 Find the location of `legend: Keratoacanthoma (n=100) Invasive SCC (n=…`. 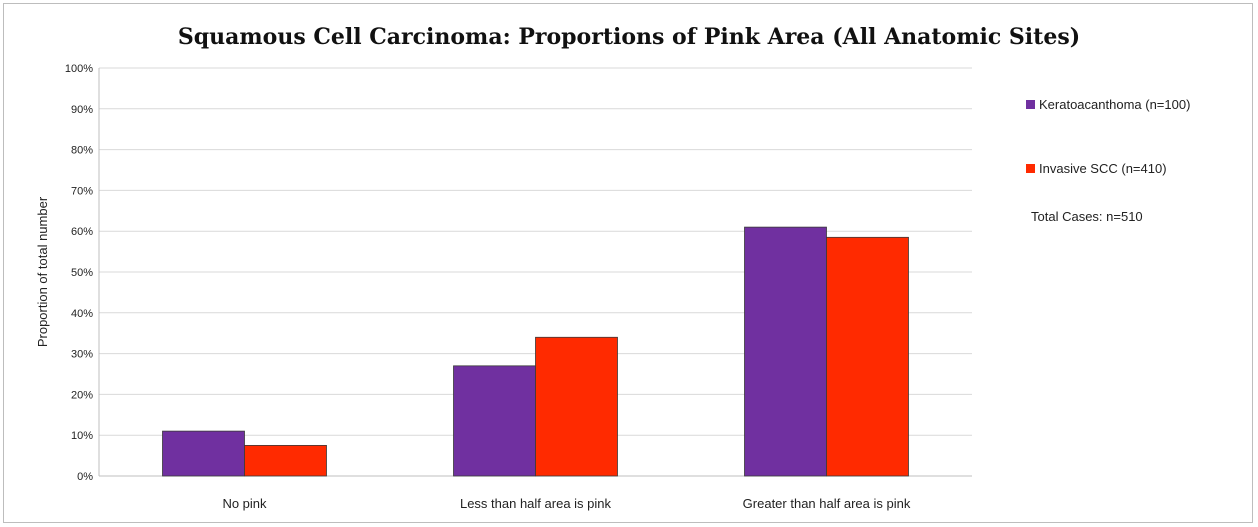

legend: Keratoacanthoma (n=100) Invasive SCC (n=… is located at coordinates (1141, 158).